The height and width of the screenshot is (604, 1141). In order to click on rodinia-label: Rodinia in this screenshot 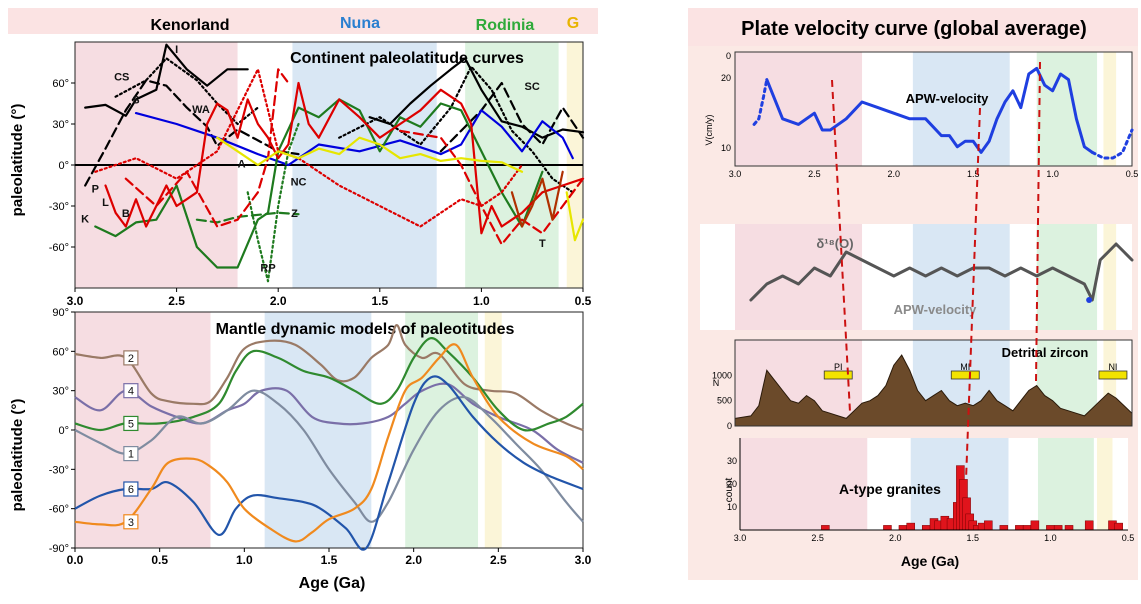, I will do `click(505, 25)`.